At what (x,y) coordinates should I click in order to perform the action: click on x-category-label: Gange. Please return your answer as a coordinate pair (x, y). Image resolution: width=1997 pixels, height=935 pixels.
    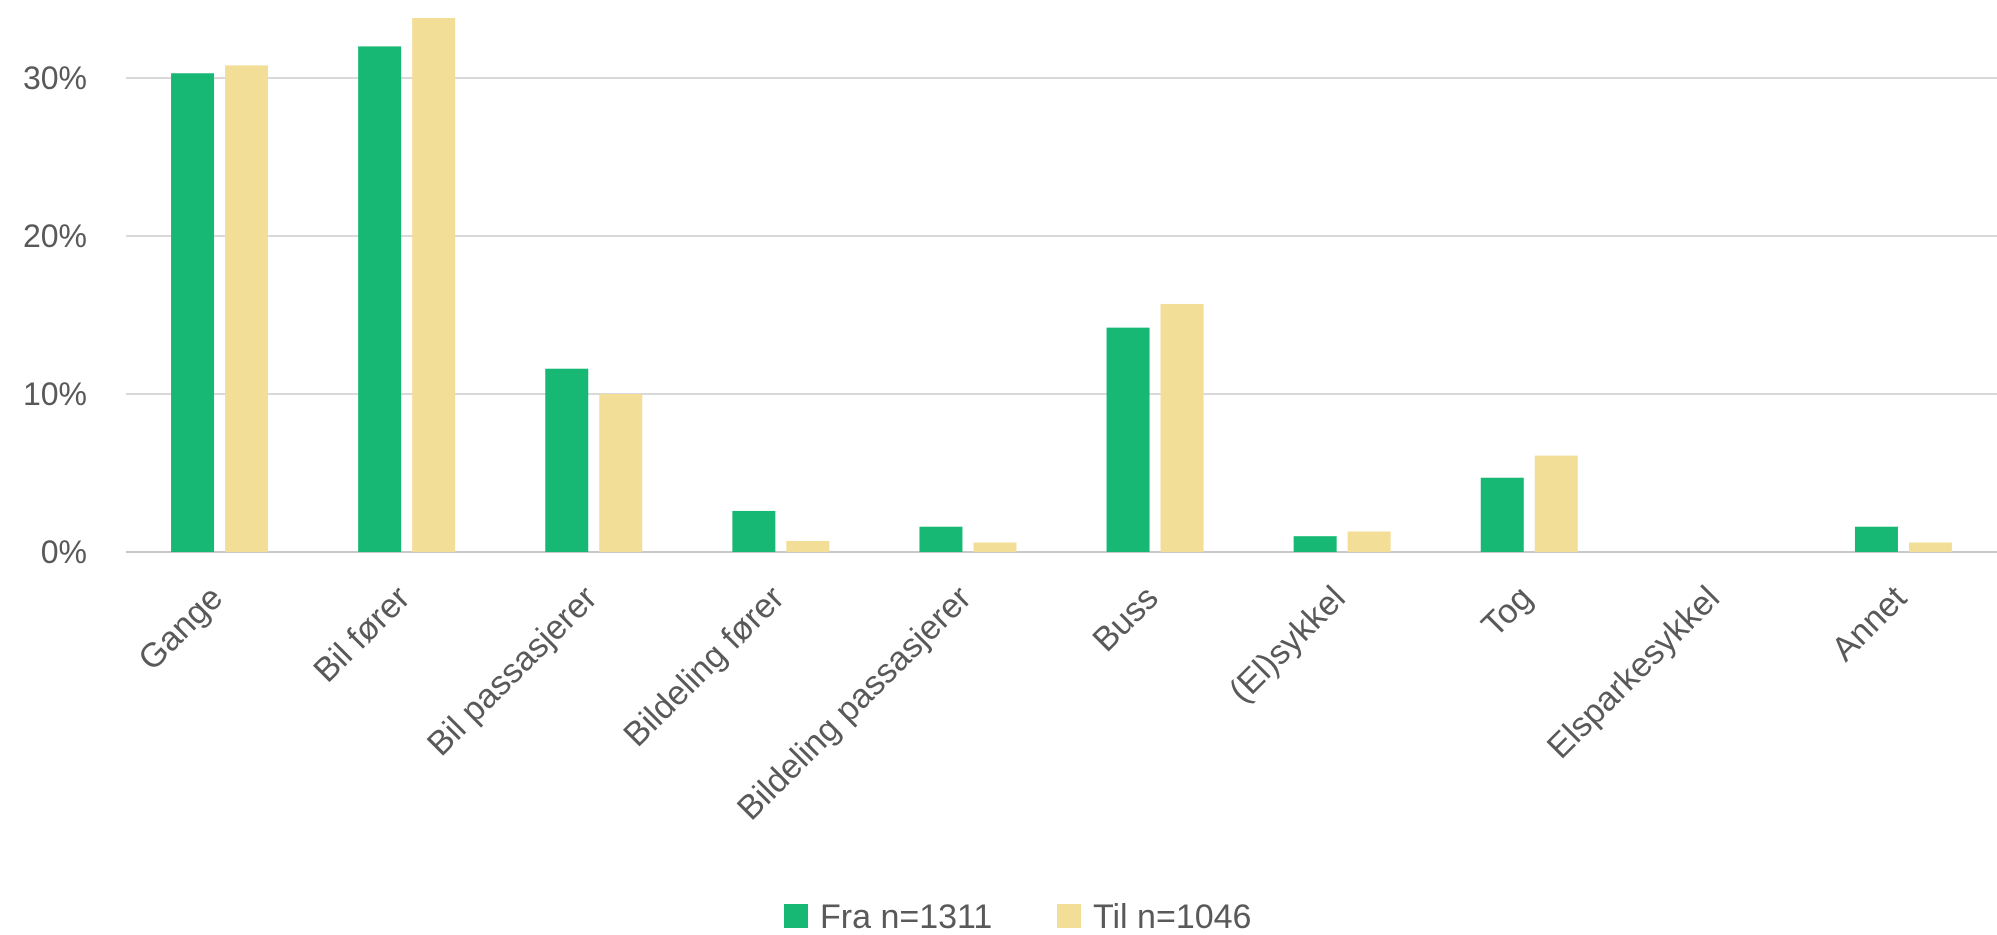
    Looking at the image, I should click on (180, 628).